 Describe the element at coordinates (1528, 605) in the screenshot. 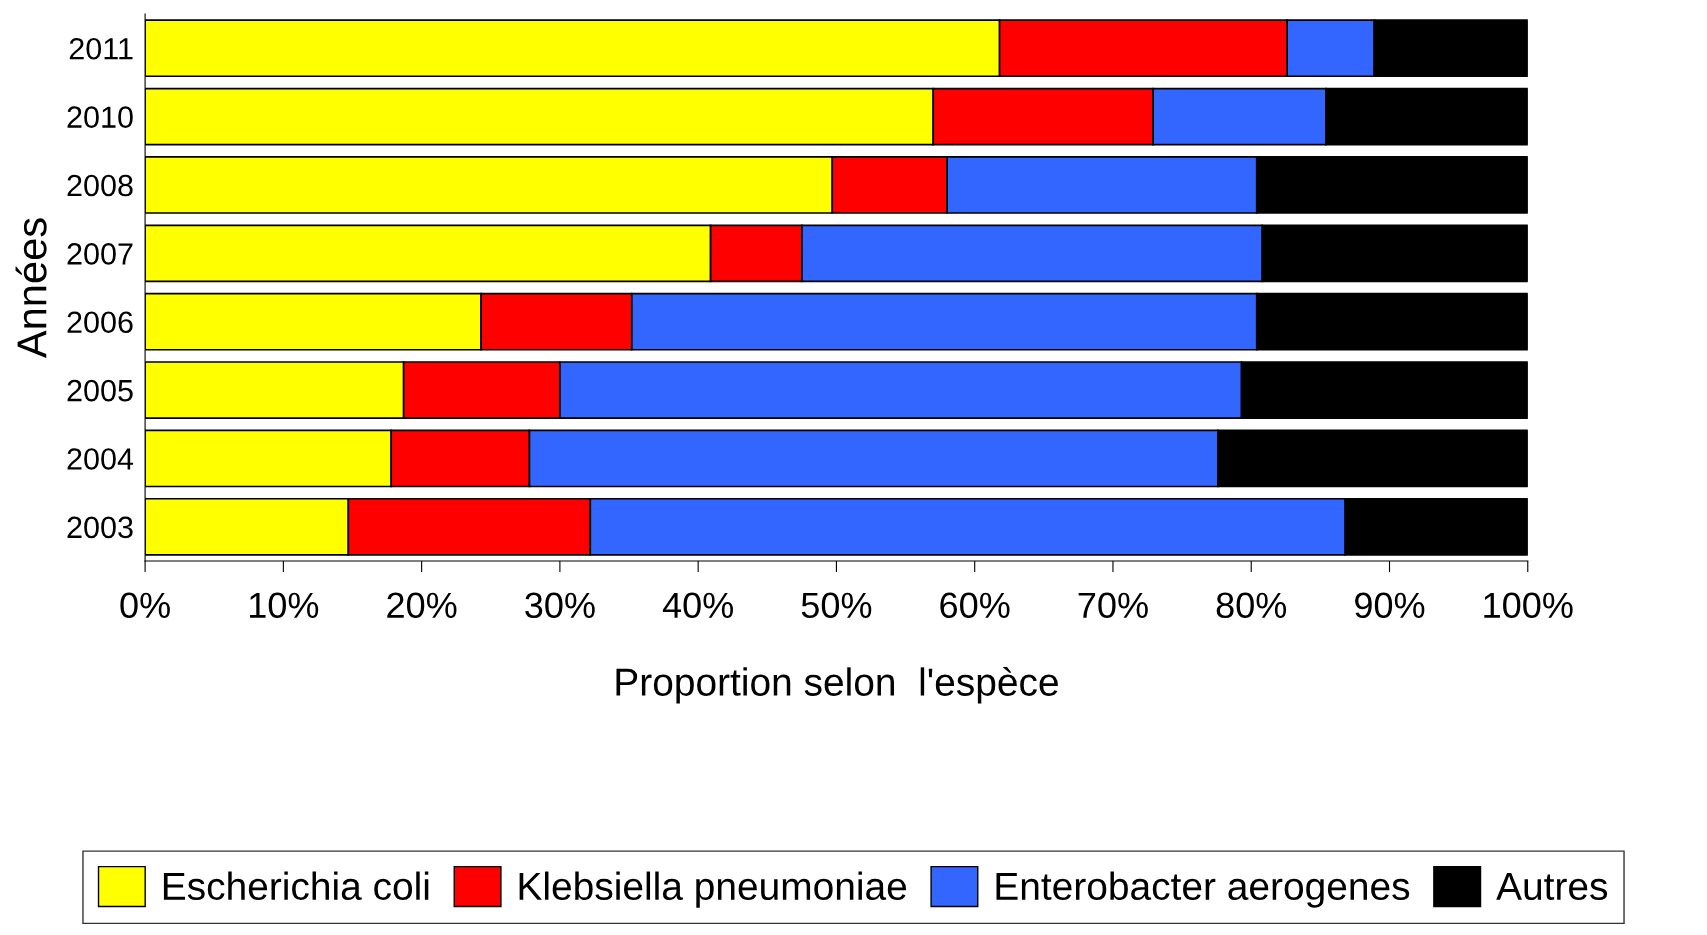

I see `x-tick-label: 100%` at that location.